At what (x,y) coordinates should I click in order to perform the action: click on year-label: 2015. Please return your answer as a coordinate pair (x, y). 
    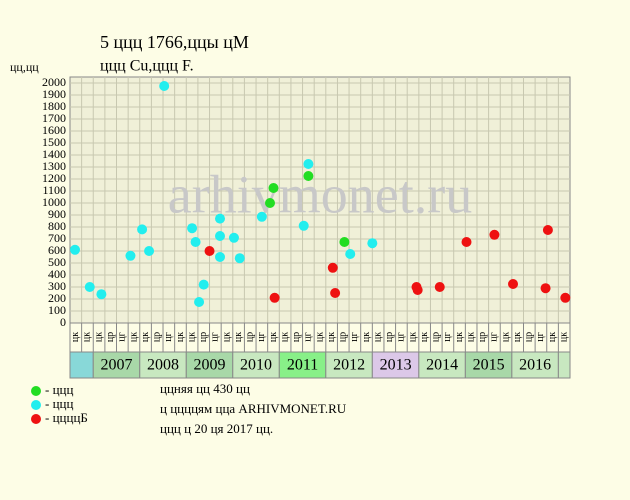
    Looking at the image, I should click on (489, 365).